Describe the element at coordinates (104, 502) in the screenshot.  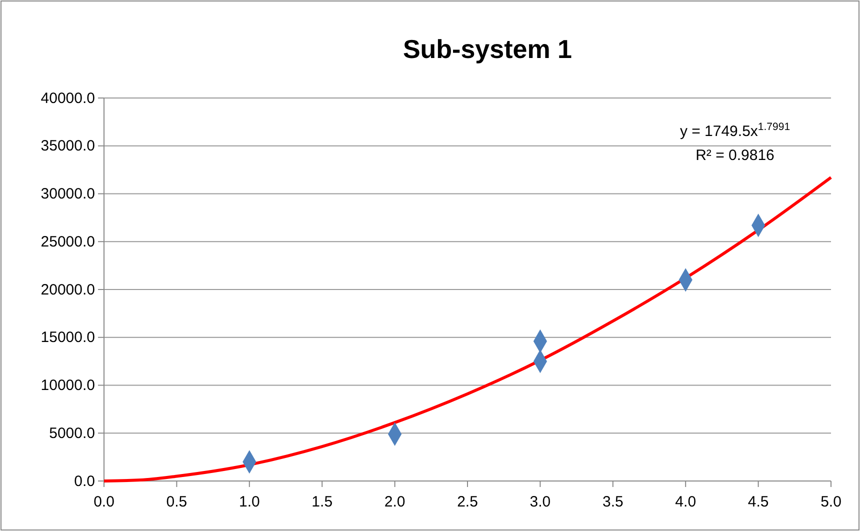
I see `x-tick-label: 0.0` at that location.